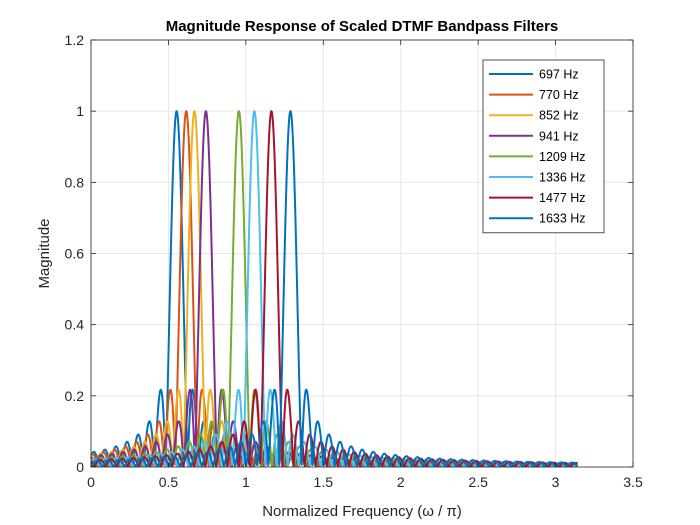 The height and width of the screenshot is (525, 700). What do you see at coordinates (559, 116) in the screenshot?
I see `legend-entry: 852 Hz` at bounding box center [559, 116].